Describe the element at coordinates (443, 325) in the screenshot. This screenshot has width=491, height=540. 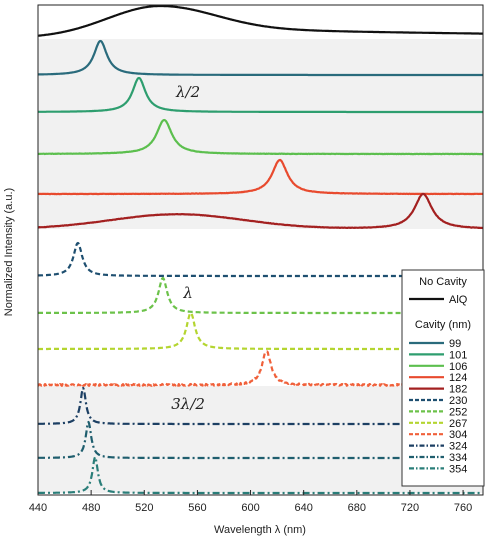
I see `legend-header-cavity: Cavity (nm)` at that location.